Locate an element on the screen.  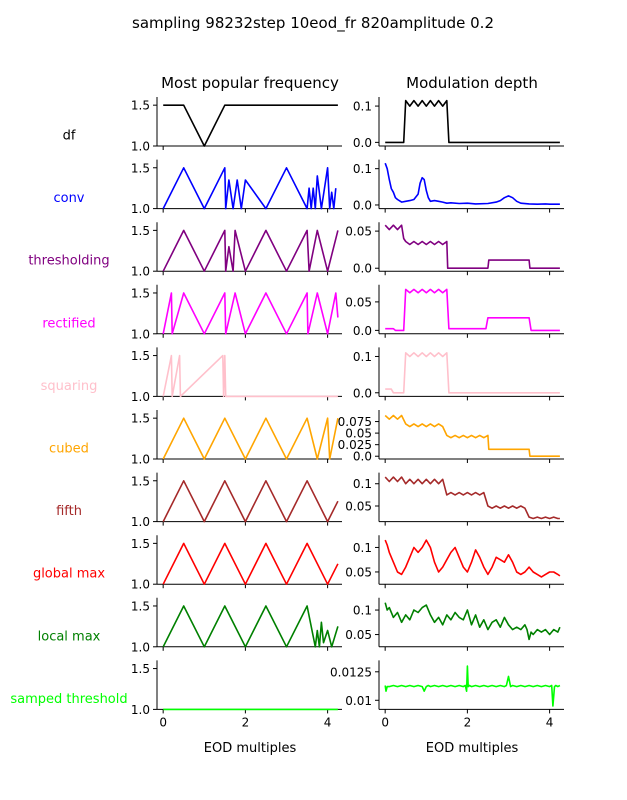
row-label-1: conv is located at coordinates (68, 198).